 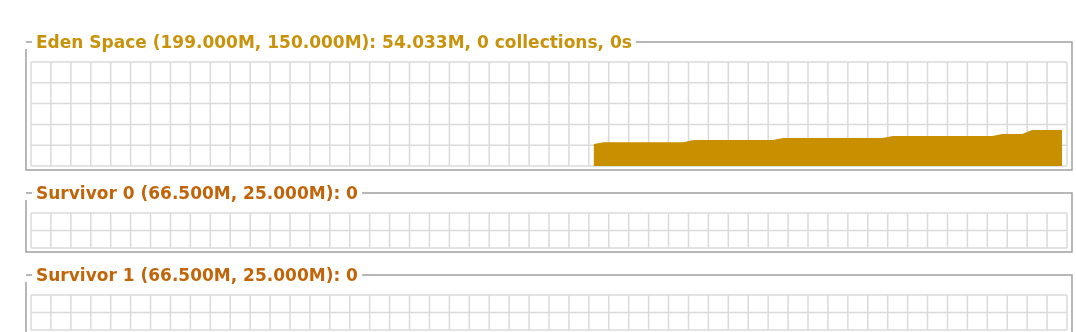 What do you see at coordinates (197, 275) in the screenshot?
I see `text: Survivor 1 (66.500M, 25.000M): 0` at bounding box center [197, 275].